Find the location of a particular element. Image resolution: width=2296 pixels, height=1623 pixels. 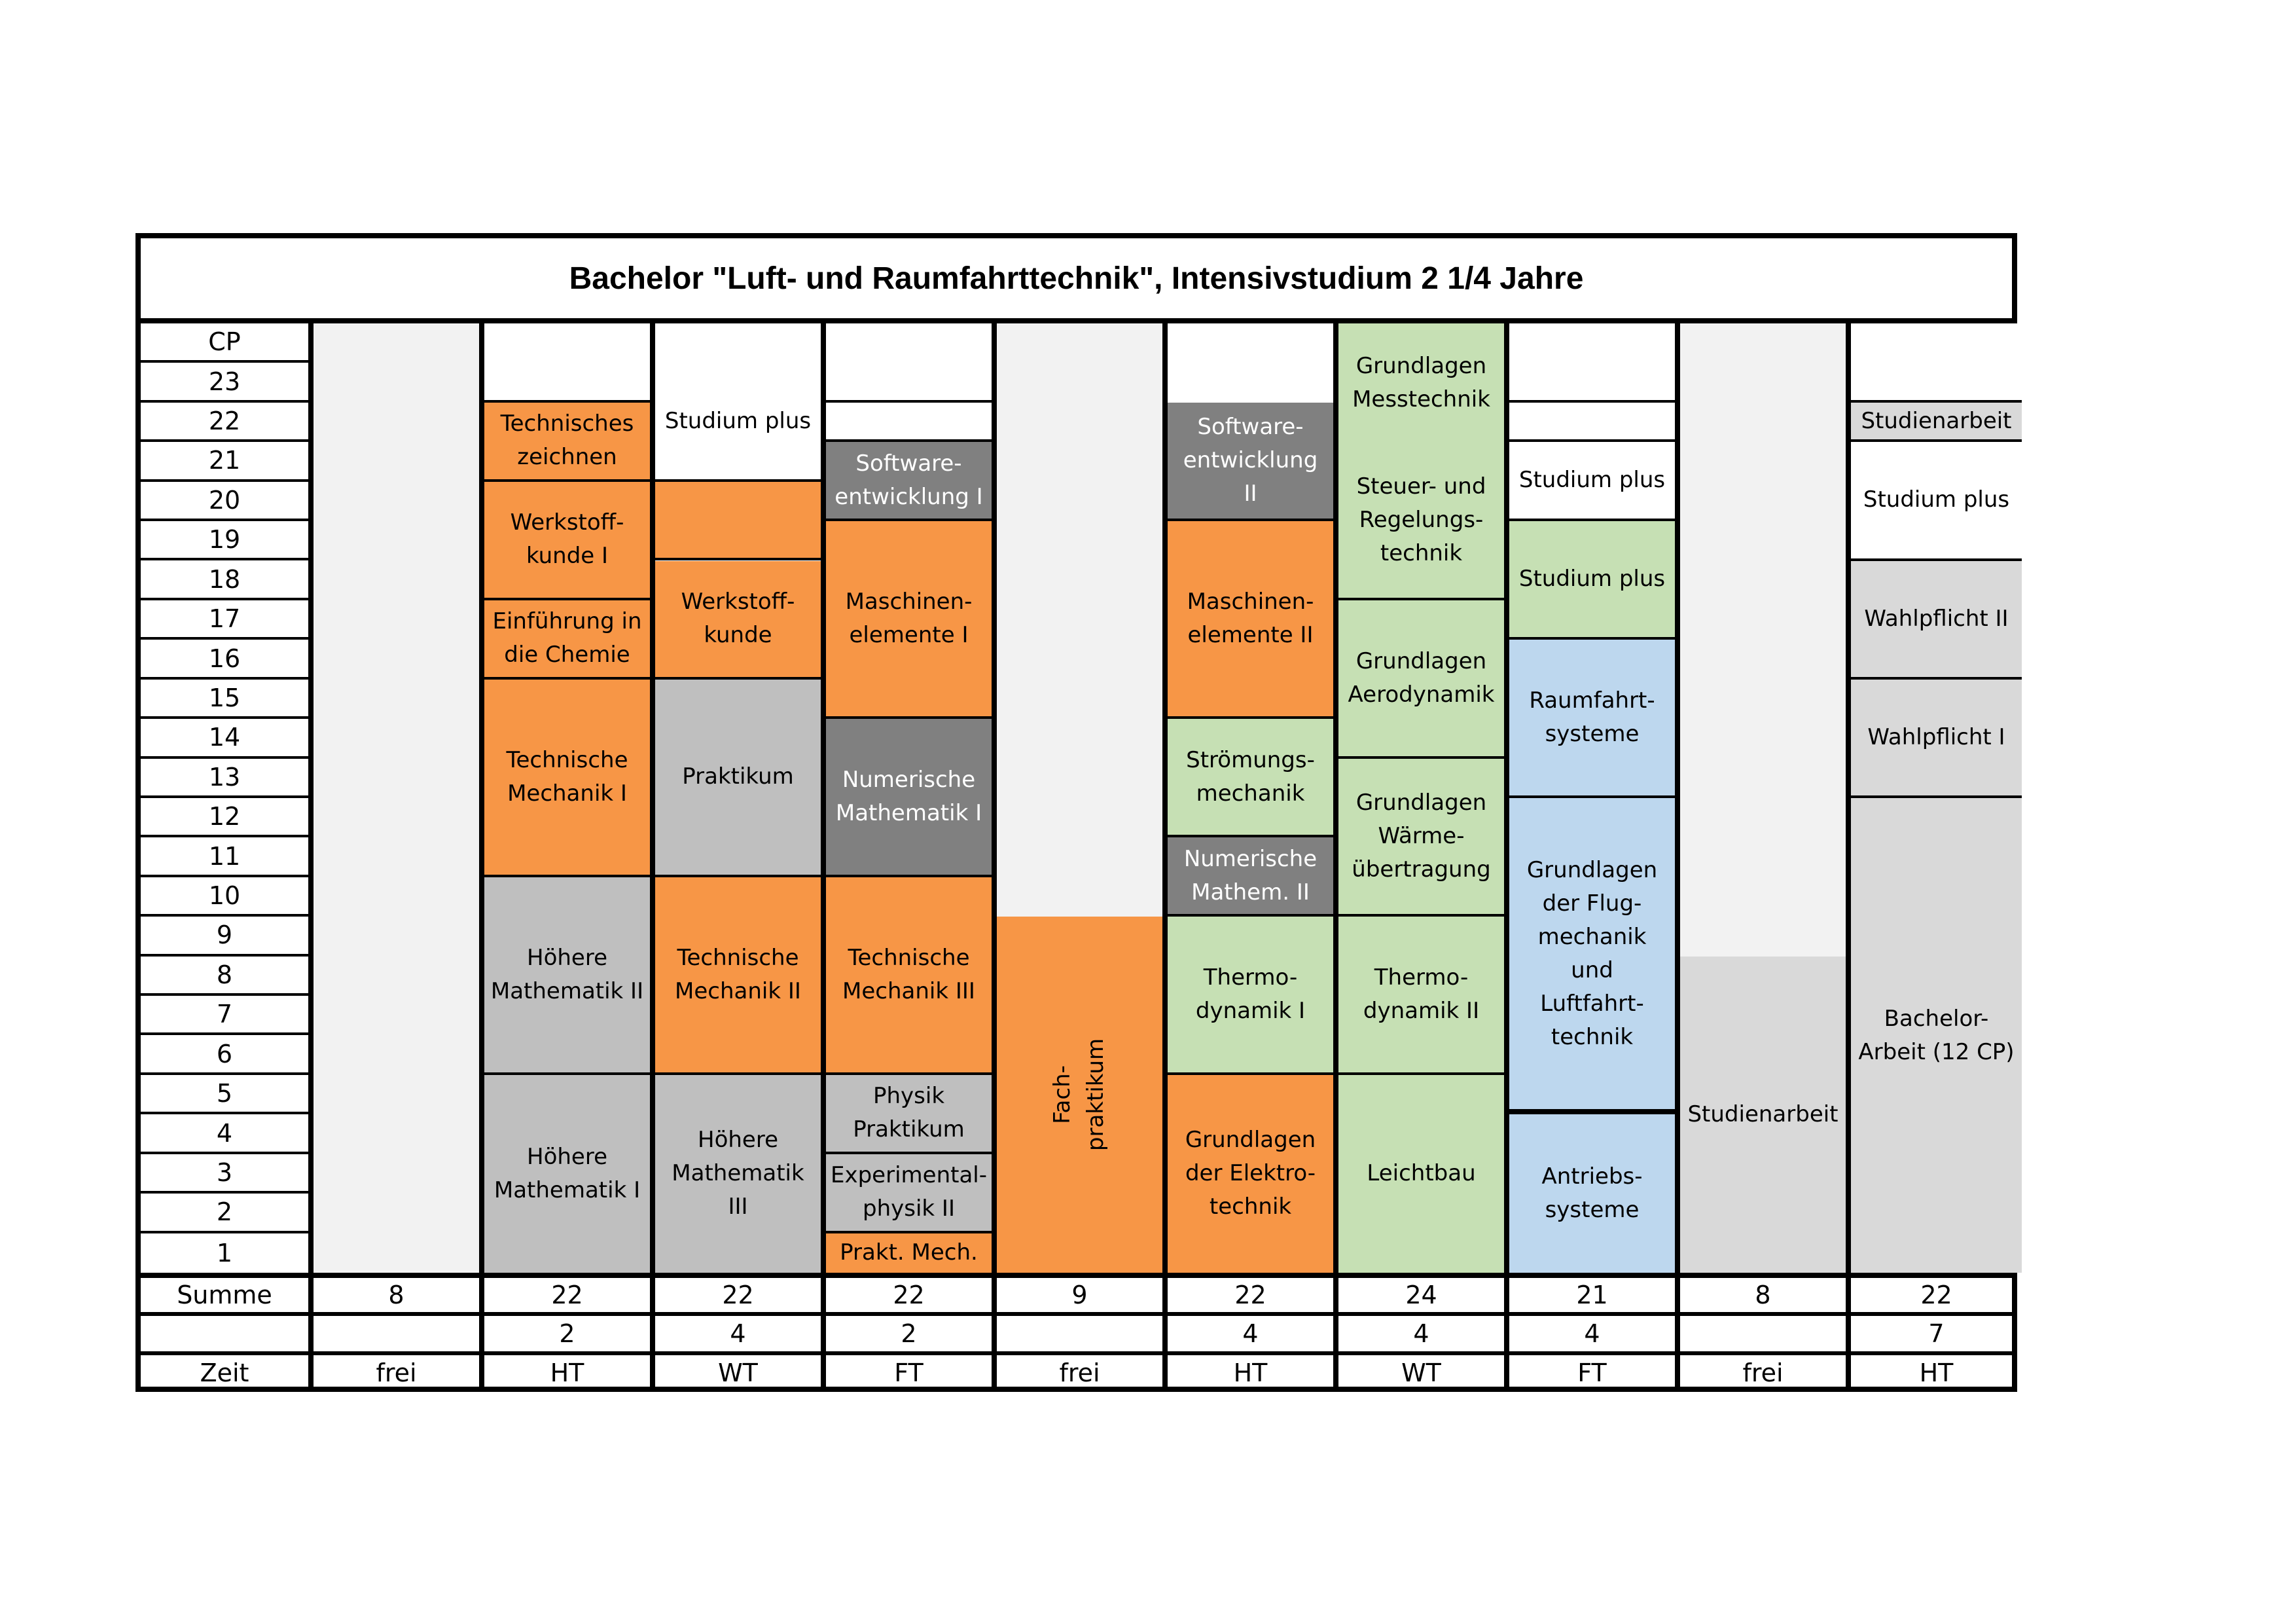

module-label: Technische Mechanik II is located at coordinates (738, 974).